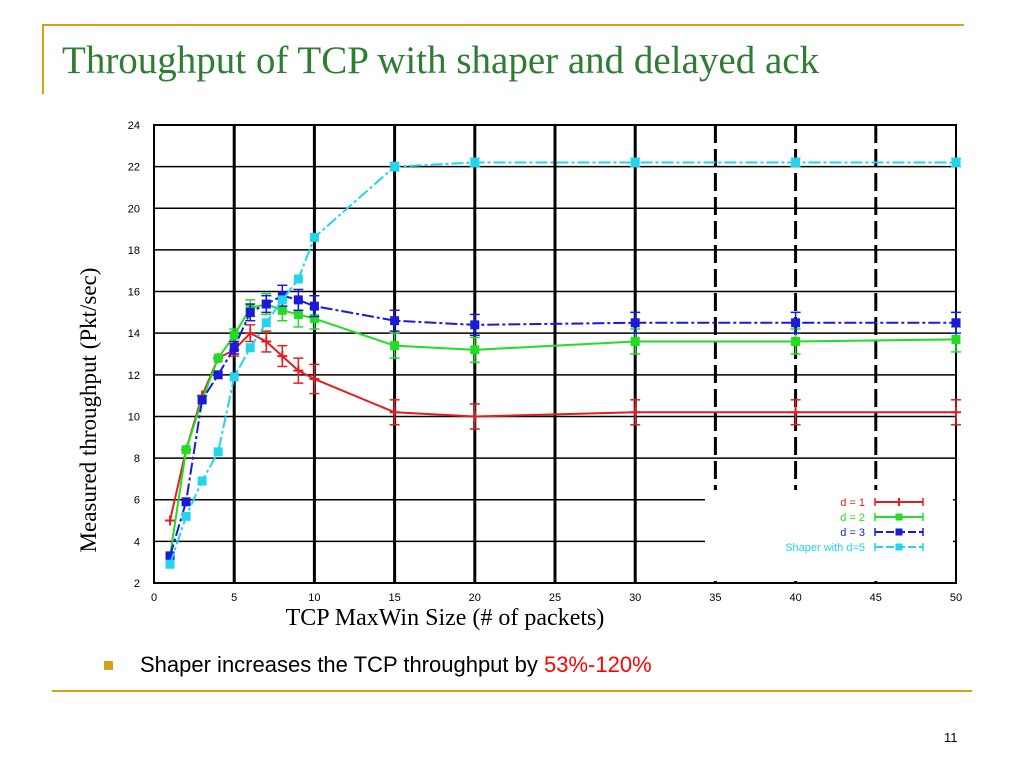 The width and height of the screenshot is (1024, 768). Describe the element at coordinates (876, 598) in the screenshot. I see `x-tick-label: 45` at that location.